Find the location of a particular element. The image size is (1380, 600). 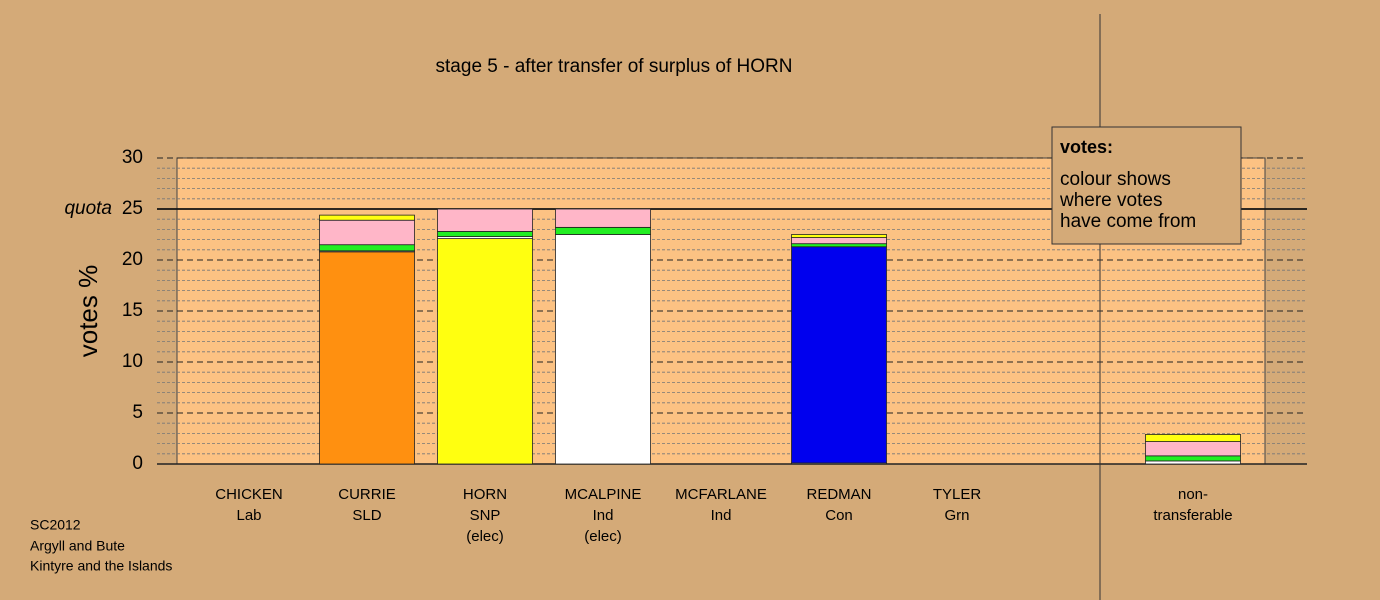

x-tick-label: CURRIE is located at coordinates (367, 494).